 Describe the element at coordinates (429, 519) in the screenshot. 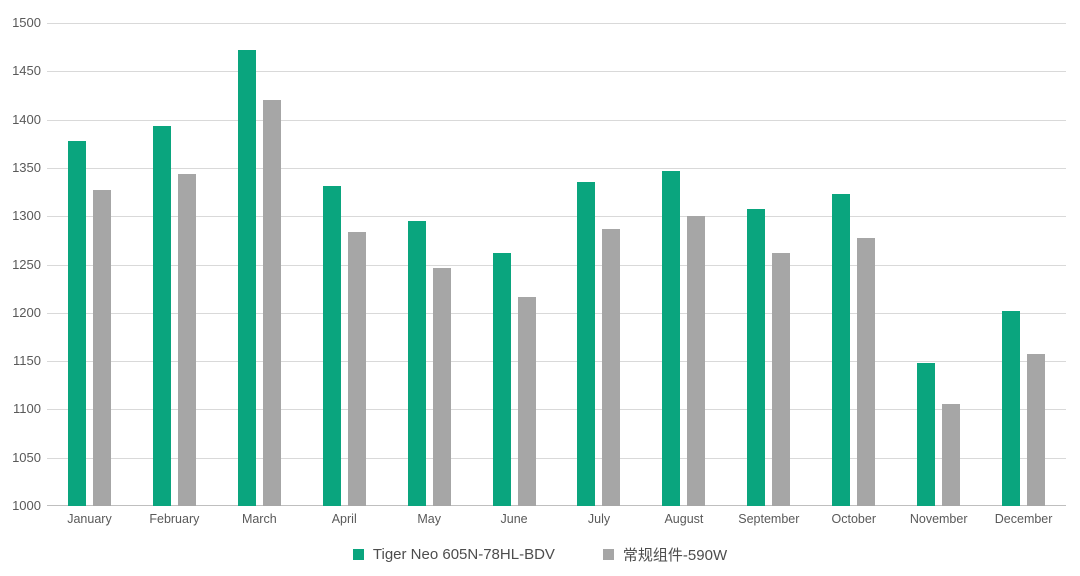

I see `x-axis-tick-label: May` at that location.